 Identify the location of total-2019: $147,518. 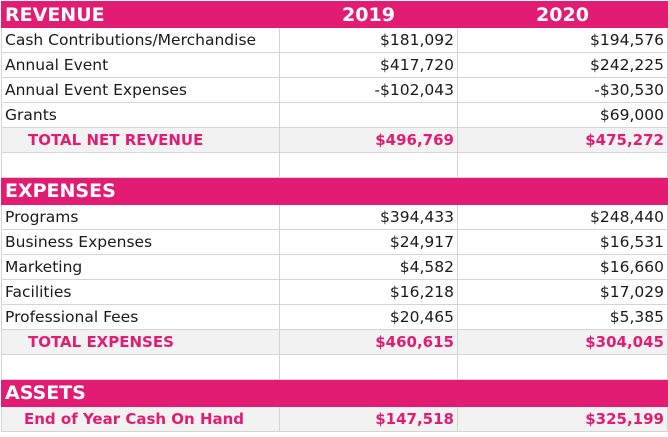
(368, 419).